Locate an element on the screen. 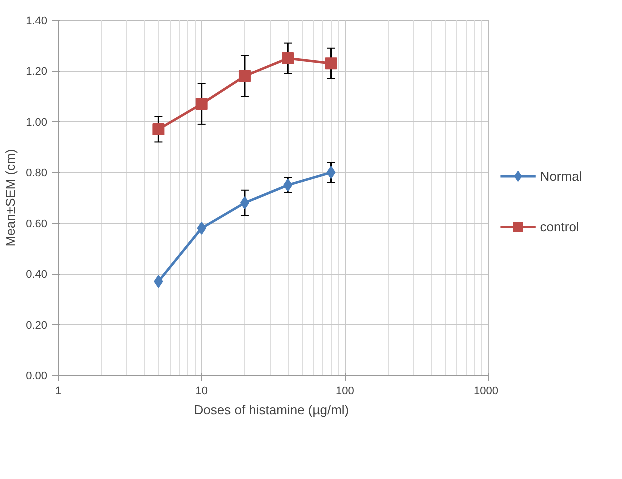 This screenshot has width=622, height=479. x-tick-label: 1000 is located at coordinates (486, 392).